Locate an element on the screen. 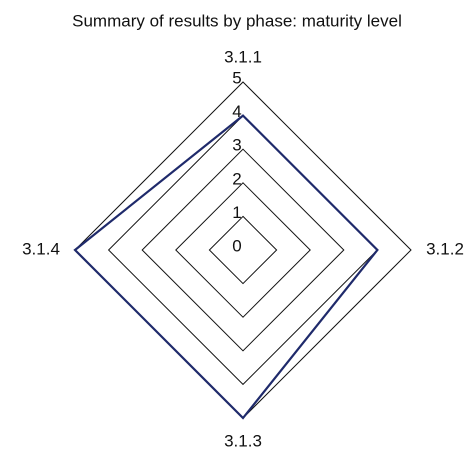 The image size is (475, 456). category-label: 3.1.3 is located at coordinates (243, 440).